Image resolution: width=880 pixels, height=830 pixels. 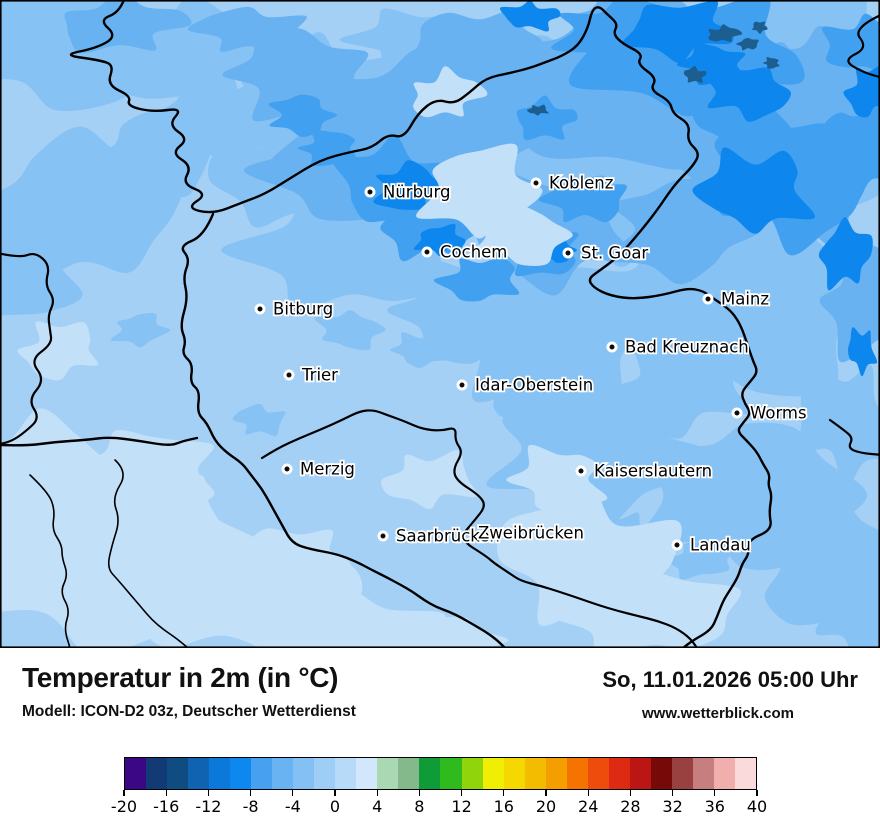 I want to click on city-marker: Worms, so click(x=769, y=413).